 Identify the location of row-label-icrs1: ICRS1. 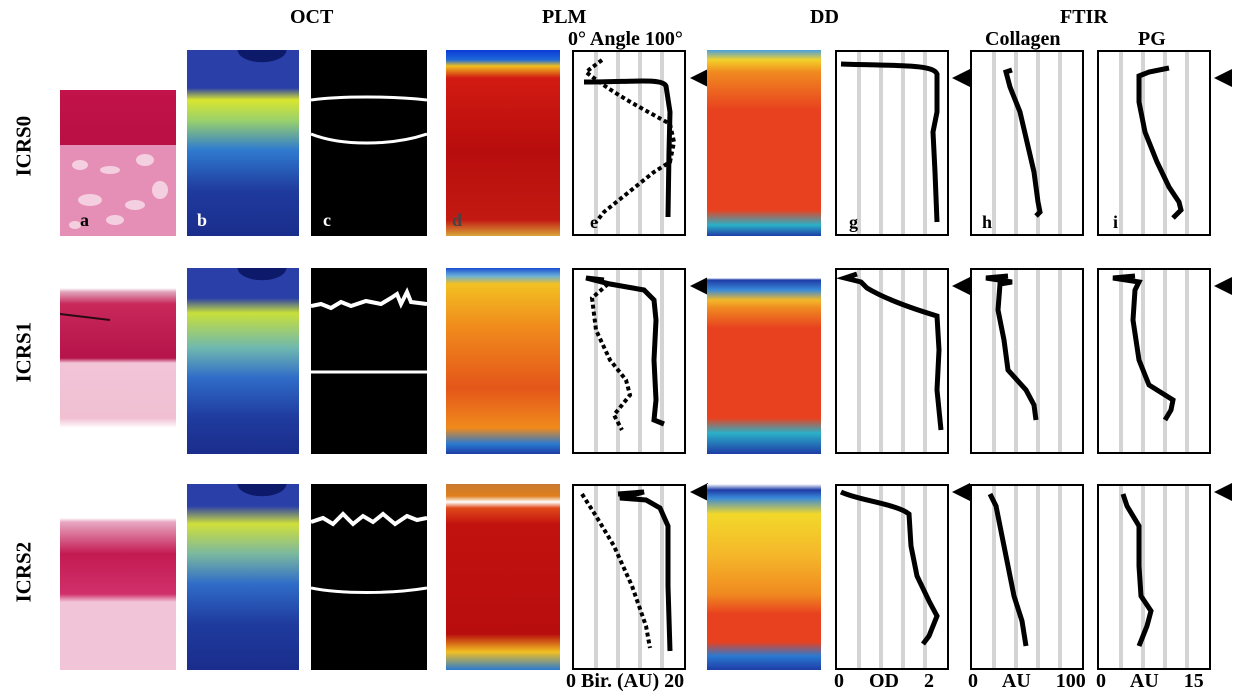
(23, 352).